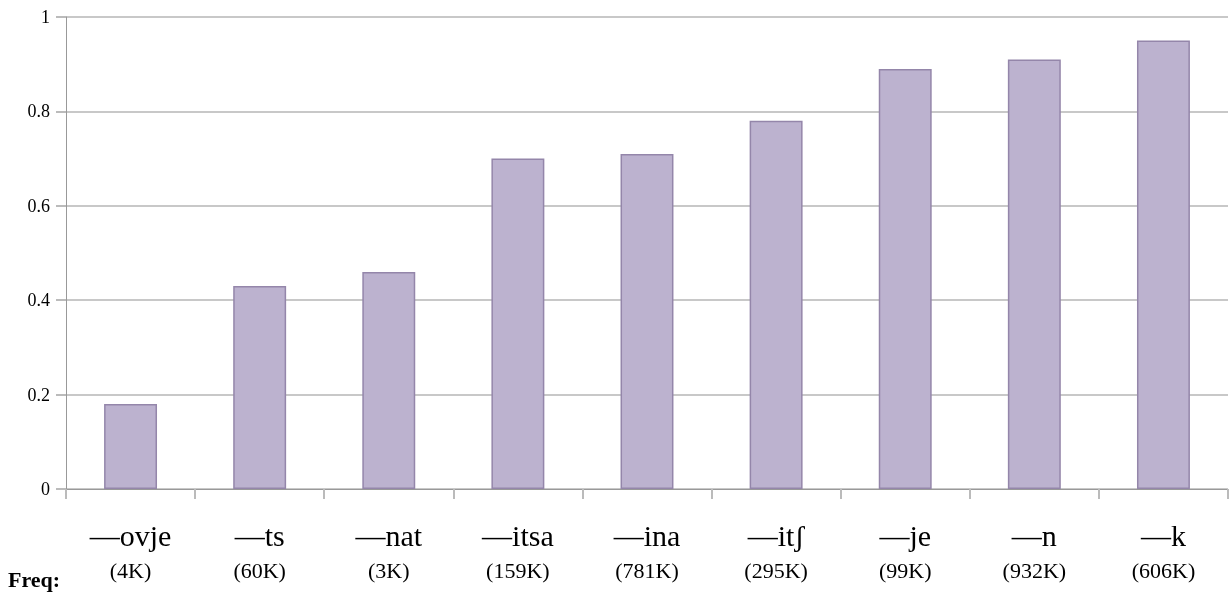  Describe the element at coordinates (34, 579) in the screenshot. I see `text: Freq:` at that location.